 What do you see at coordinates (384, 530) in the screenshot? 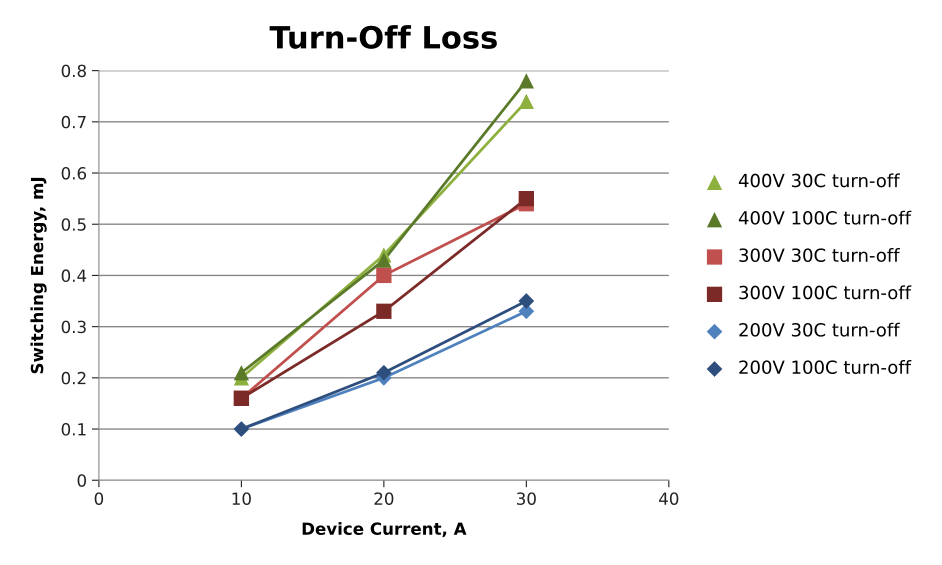
I see `x-axis-title: Device Current, A` at bounding box center [384, 530].